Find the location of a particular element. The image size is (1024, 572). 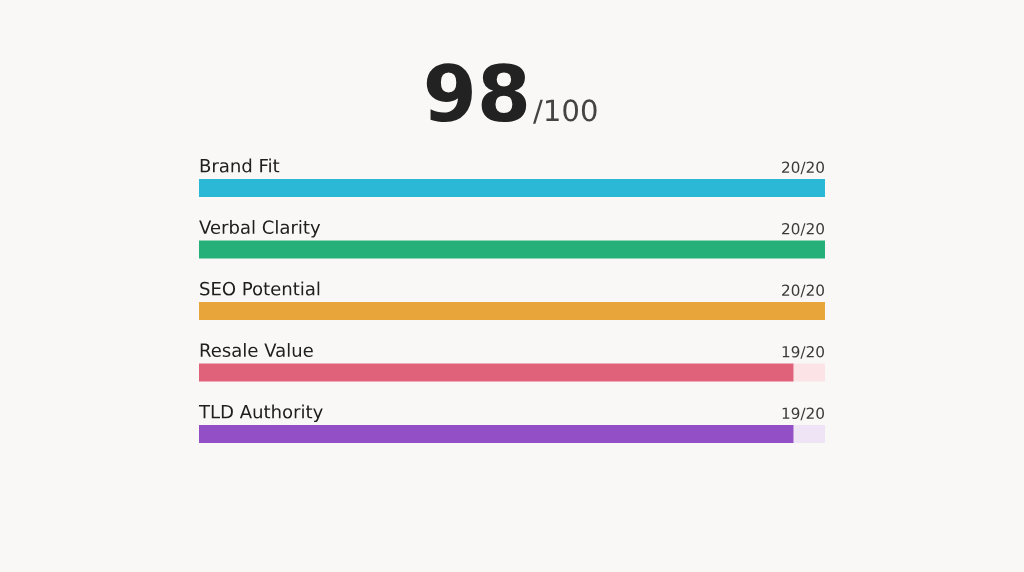

chart-title: 98 is located at coordinates (476, 93).